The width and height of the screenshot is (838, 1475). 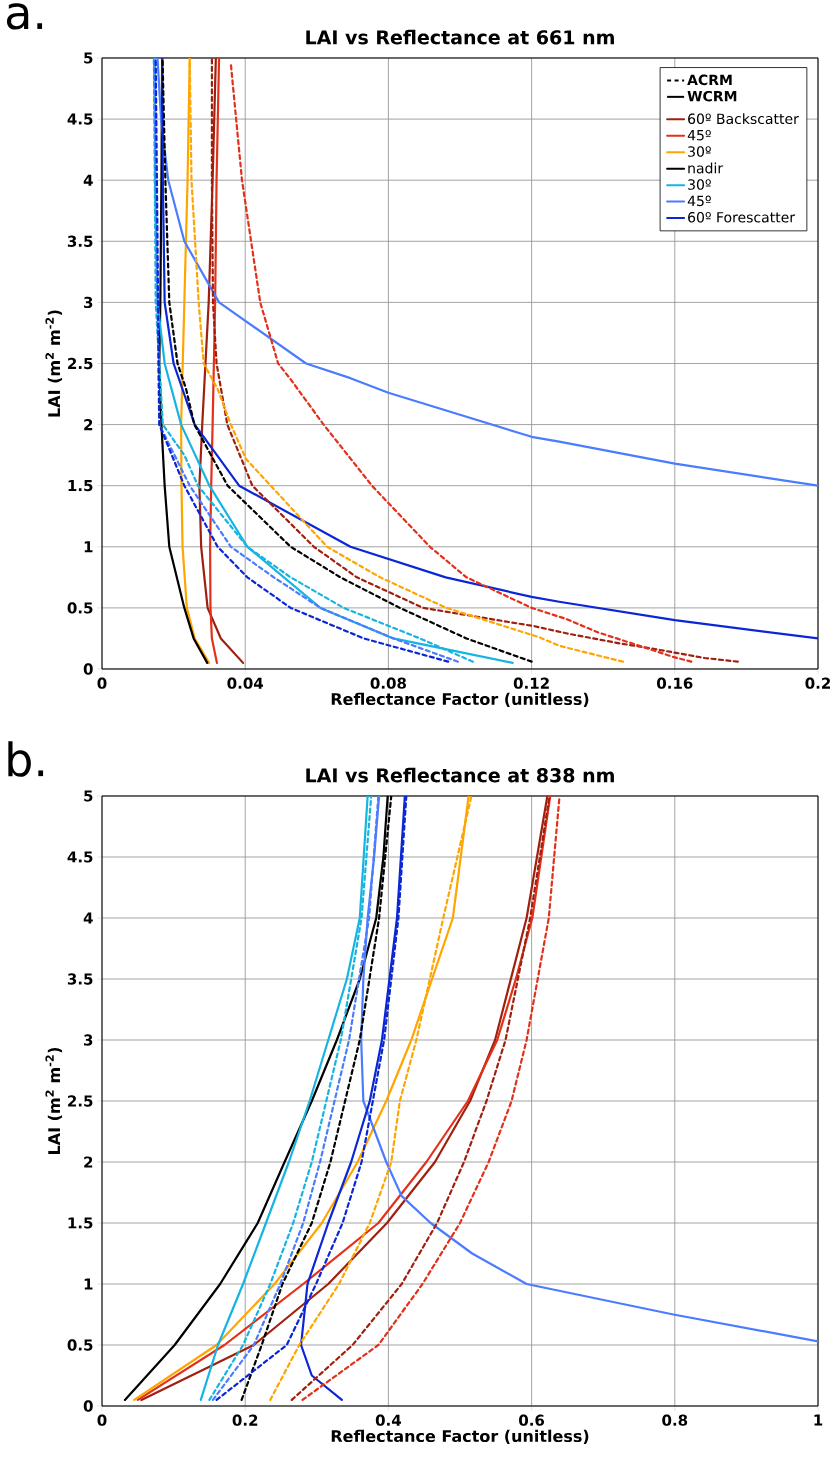 What do you see at coordinates (245, 683) in the screenshot?
I see `x-tick-label: 0.04` at bounding box center [245, 683].